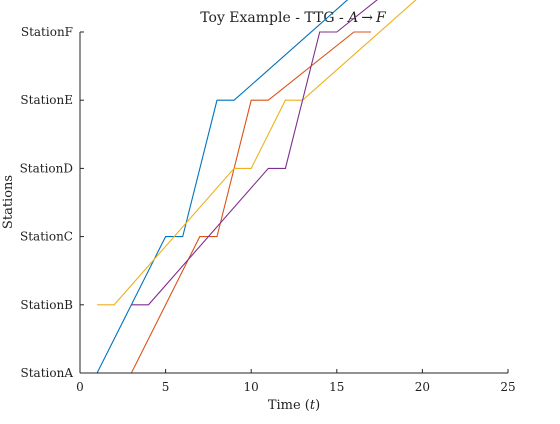 The height and width of the screenshot is (424, 560). I want to click on chart-title: Toy Example - TTG - A → F, so click(293, 18).